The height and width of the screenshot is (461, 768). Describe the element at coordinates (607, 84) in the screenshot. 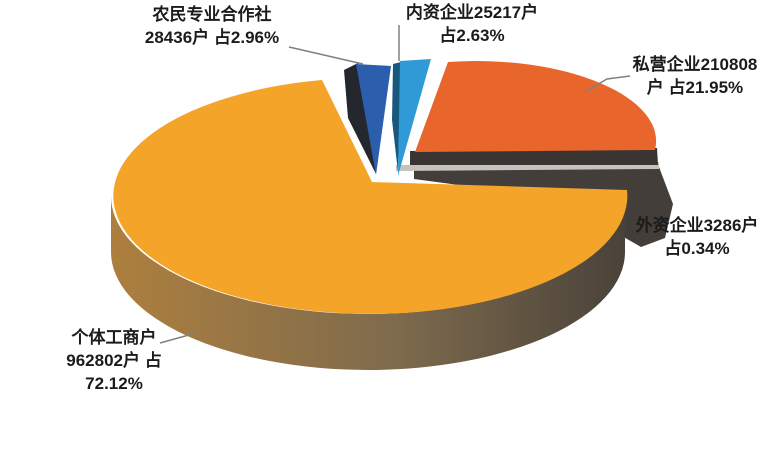

I see `leader-line-siying` at that location.